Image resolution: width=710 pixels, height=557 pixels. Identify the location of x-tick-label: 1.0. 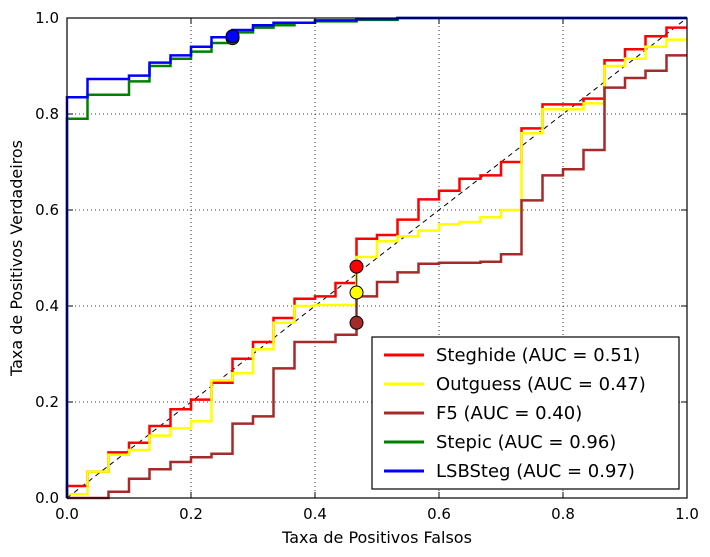
(687, 514).